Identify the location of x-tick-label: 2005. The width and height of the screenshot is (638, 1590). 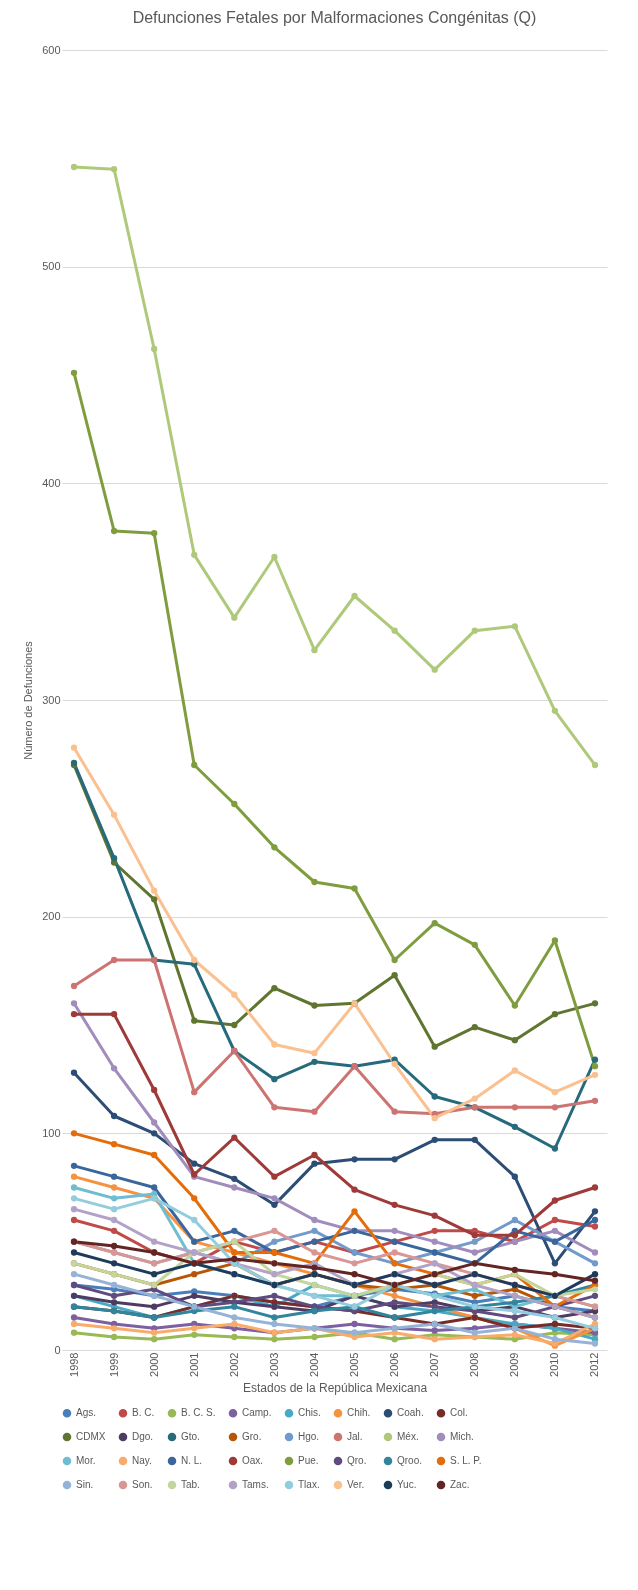
(354, 1364).